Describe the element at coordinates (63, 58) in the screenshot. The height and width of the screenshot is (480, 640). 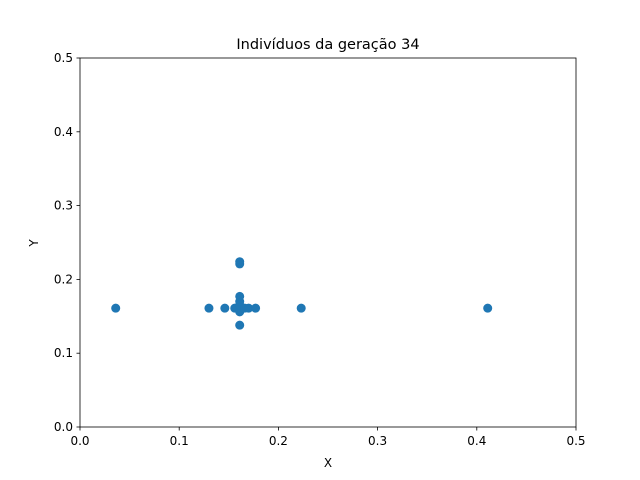
I see `y-tick-label: 0.5` at that location.